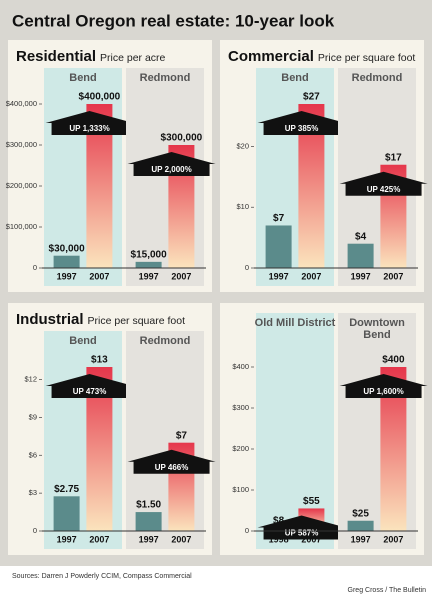  What do you see at coordinates (387, 590) in the screenshot?
I see `credit: Greg Cross / The Bulletin` at bounding box center [387, 590].